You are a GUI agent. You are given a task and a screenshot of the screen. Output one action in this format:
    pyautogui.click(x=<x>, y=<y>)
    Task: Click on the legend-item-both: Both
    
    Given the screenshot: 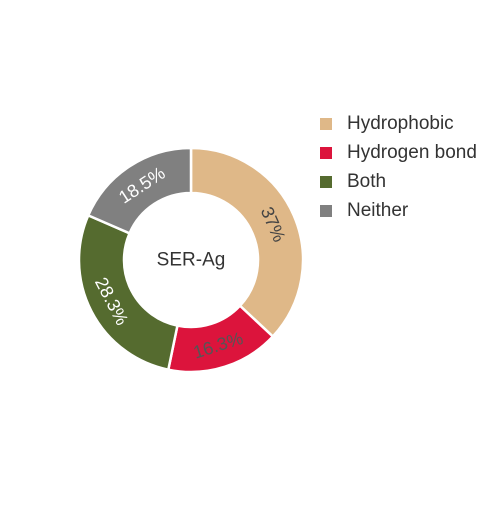 What is the action you would take?
    pyautogui.click(x=398, y=181)
    